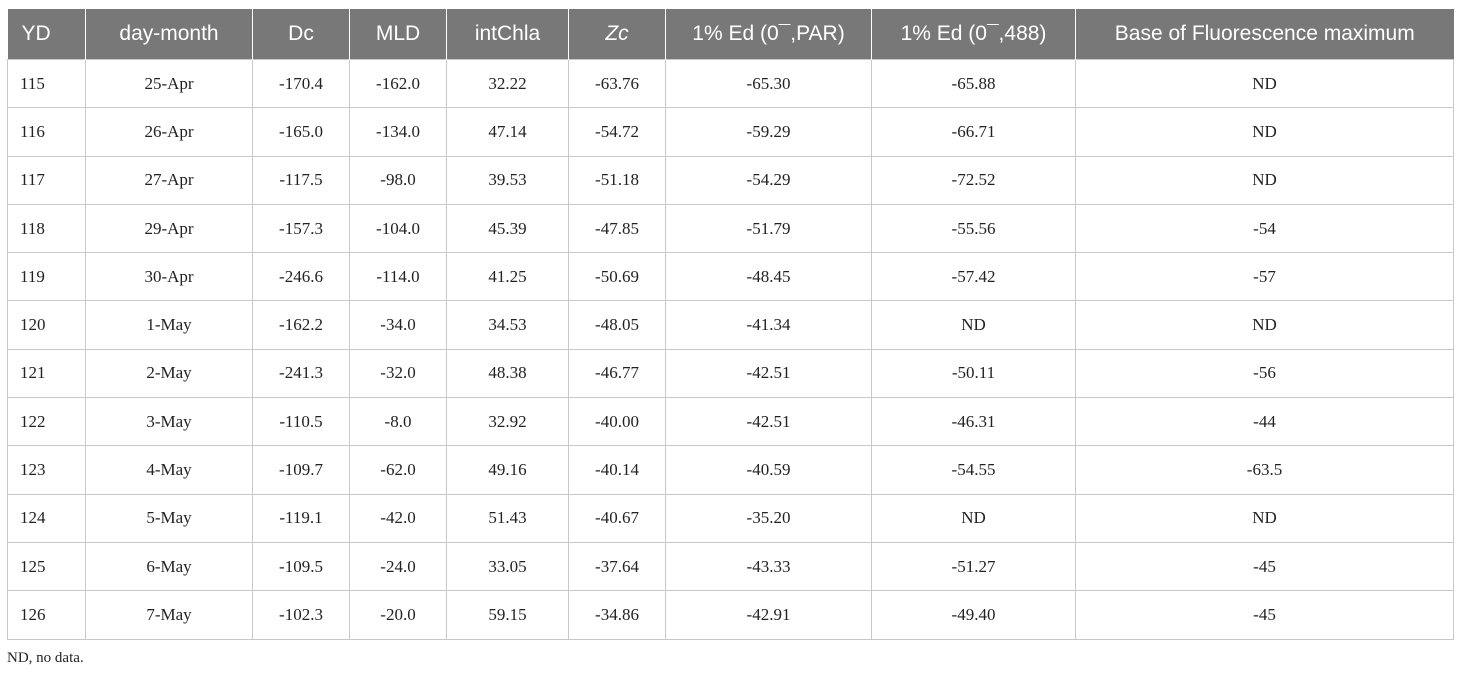 The image size is (1460, 674). I want to click on cell-intchla: 41.25, so click(507, 277).